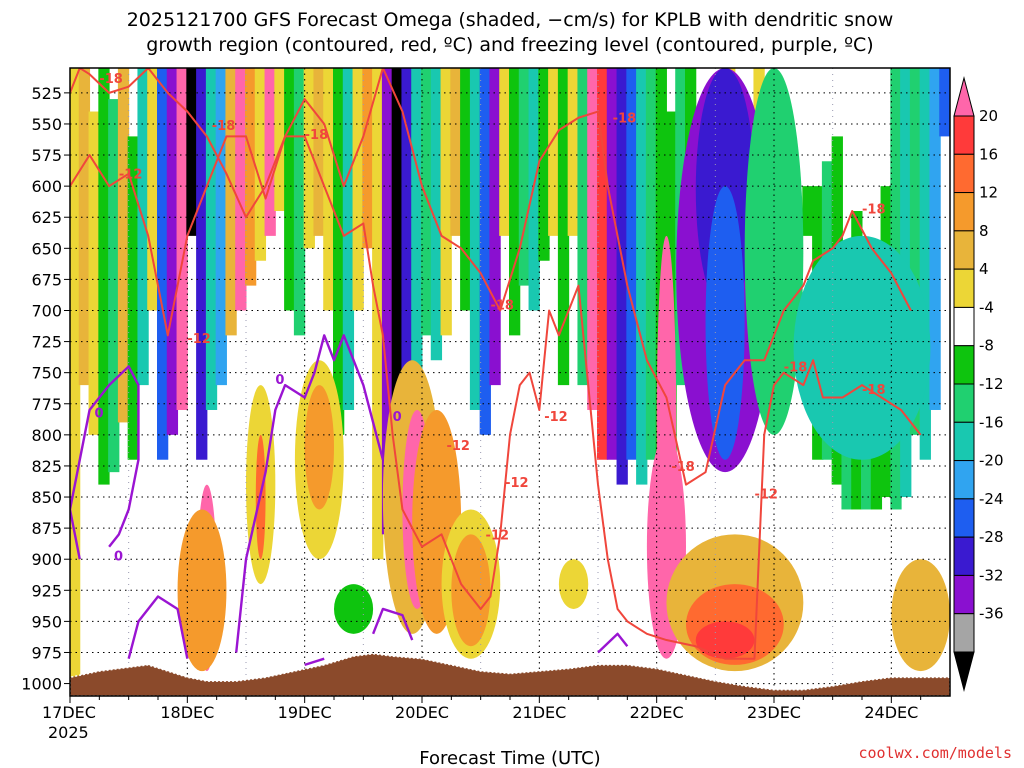 The height and width of the screenshot is (768, 1024). What do you see at coordinates (68, 732) in the screenshot?
I see `x-axis-year: 2025` at bounding box center [68, 732].